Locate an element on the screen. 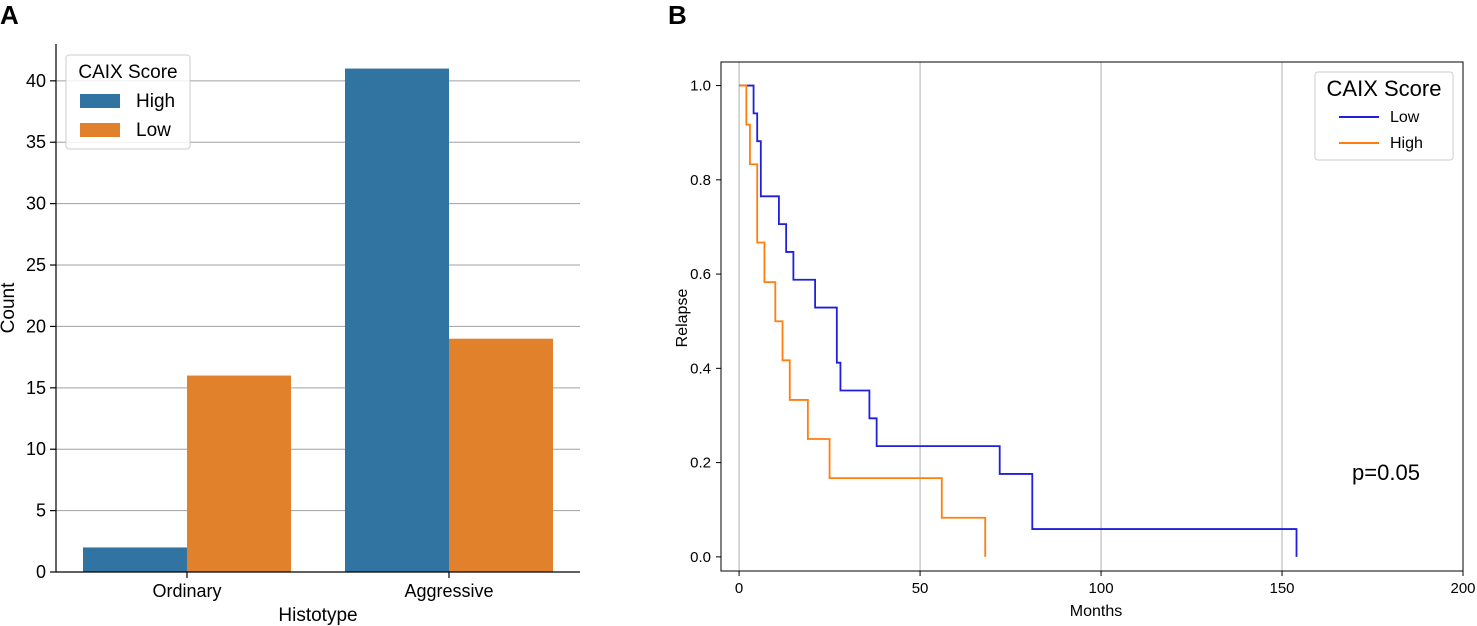  panel-a-legend-title: CAIX Score is located at coordinates (127, 72).